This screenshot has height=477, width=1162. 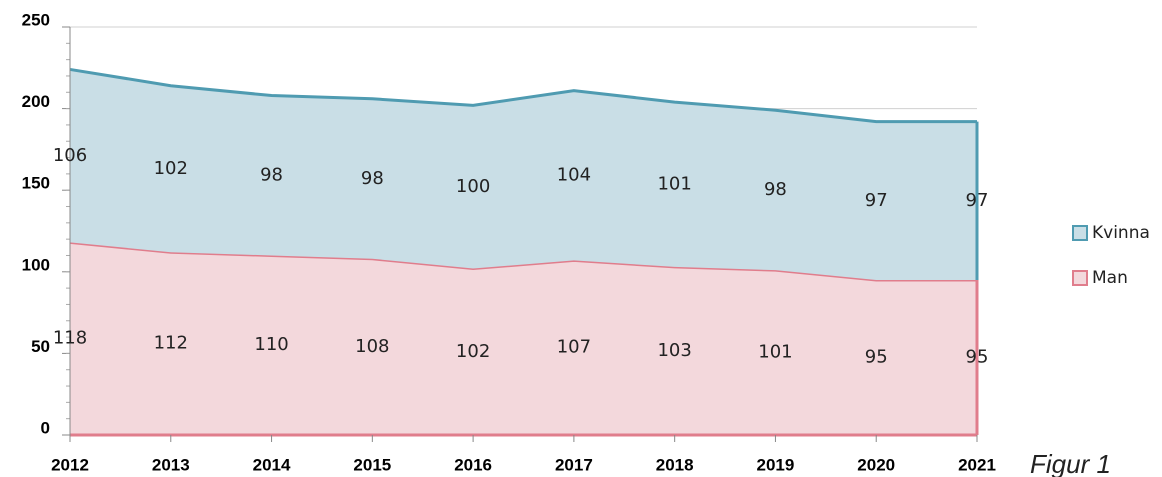 I want to click on x-tick-label: 2016, so click(x=473, y=464).